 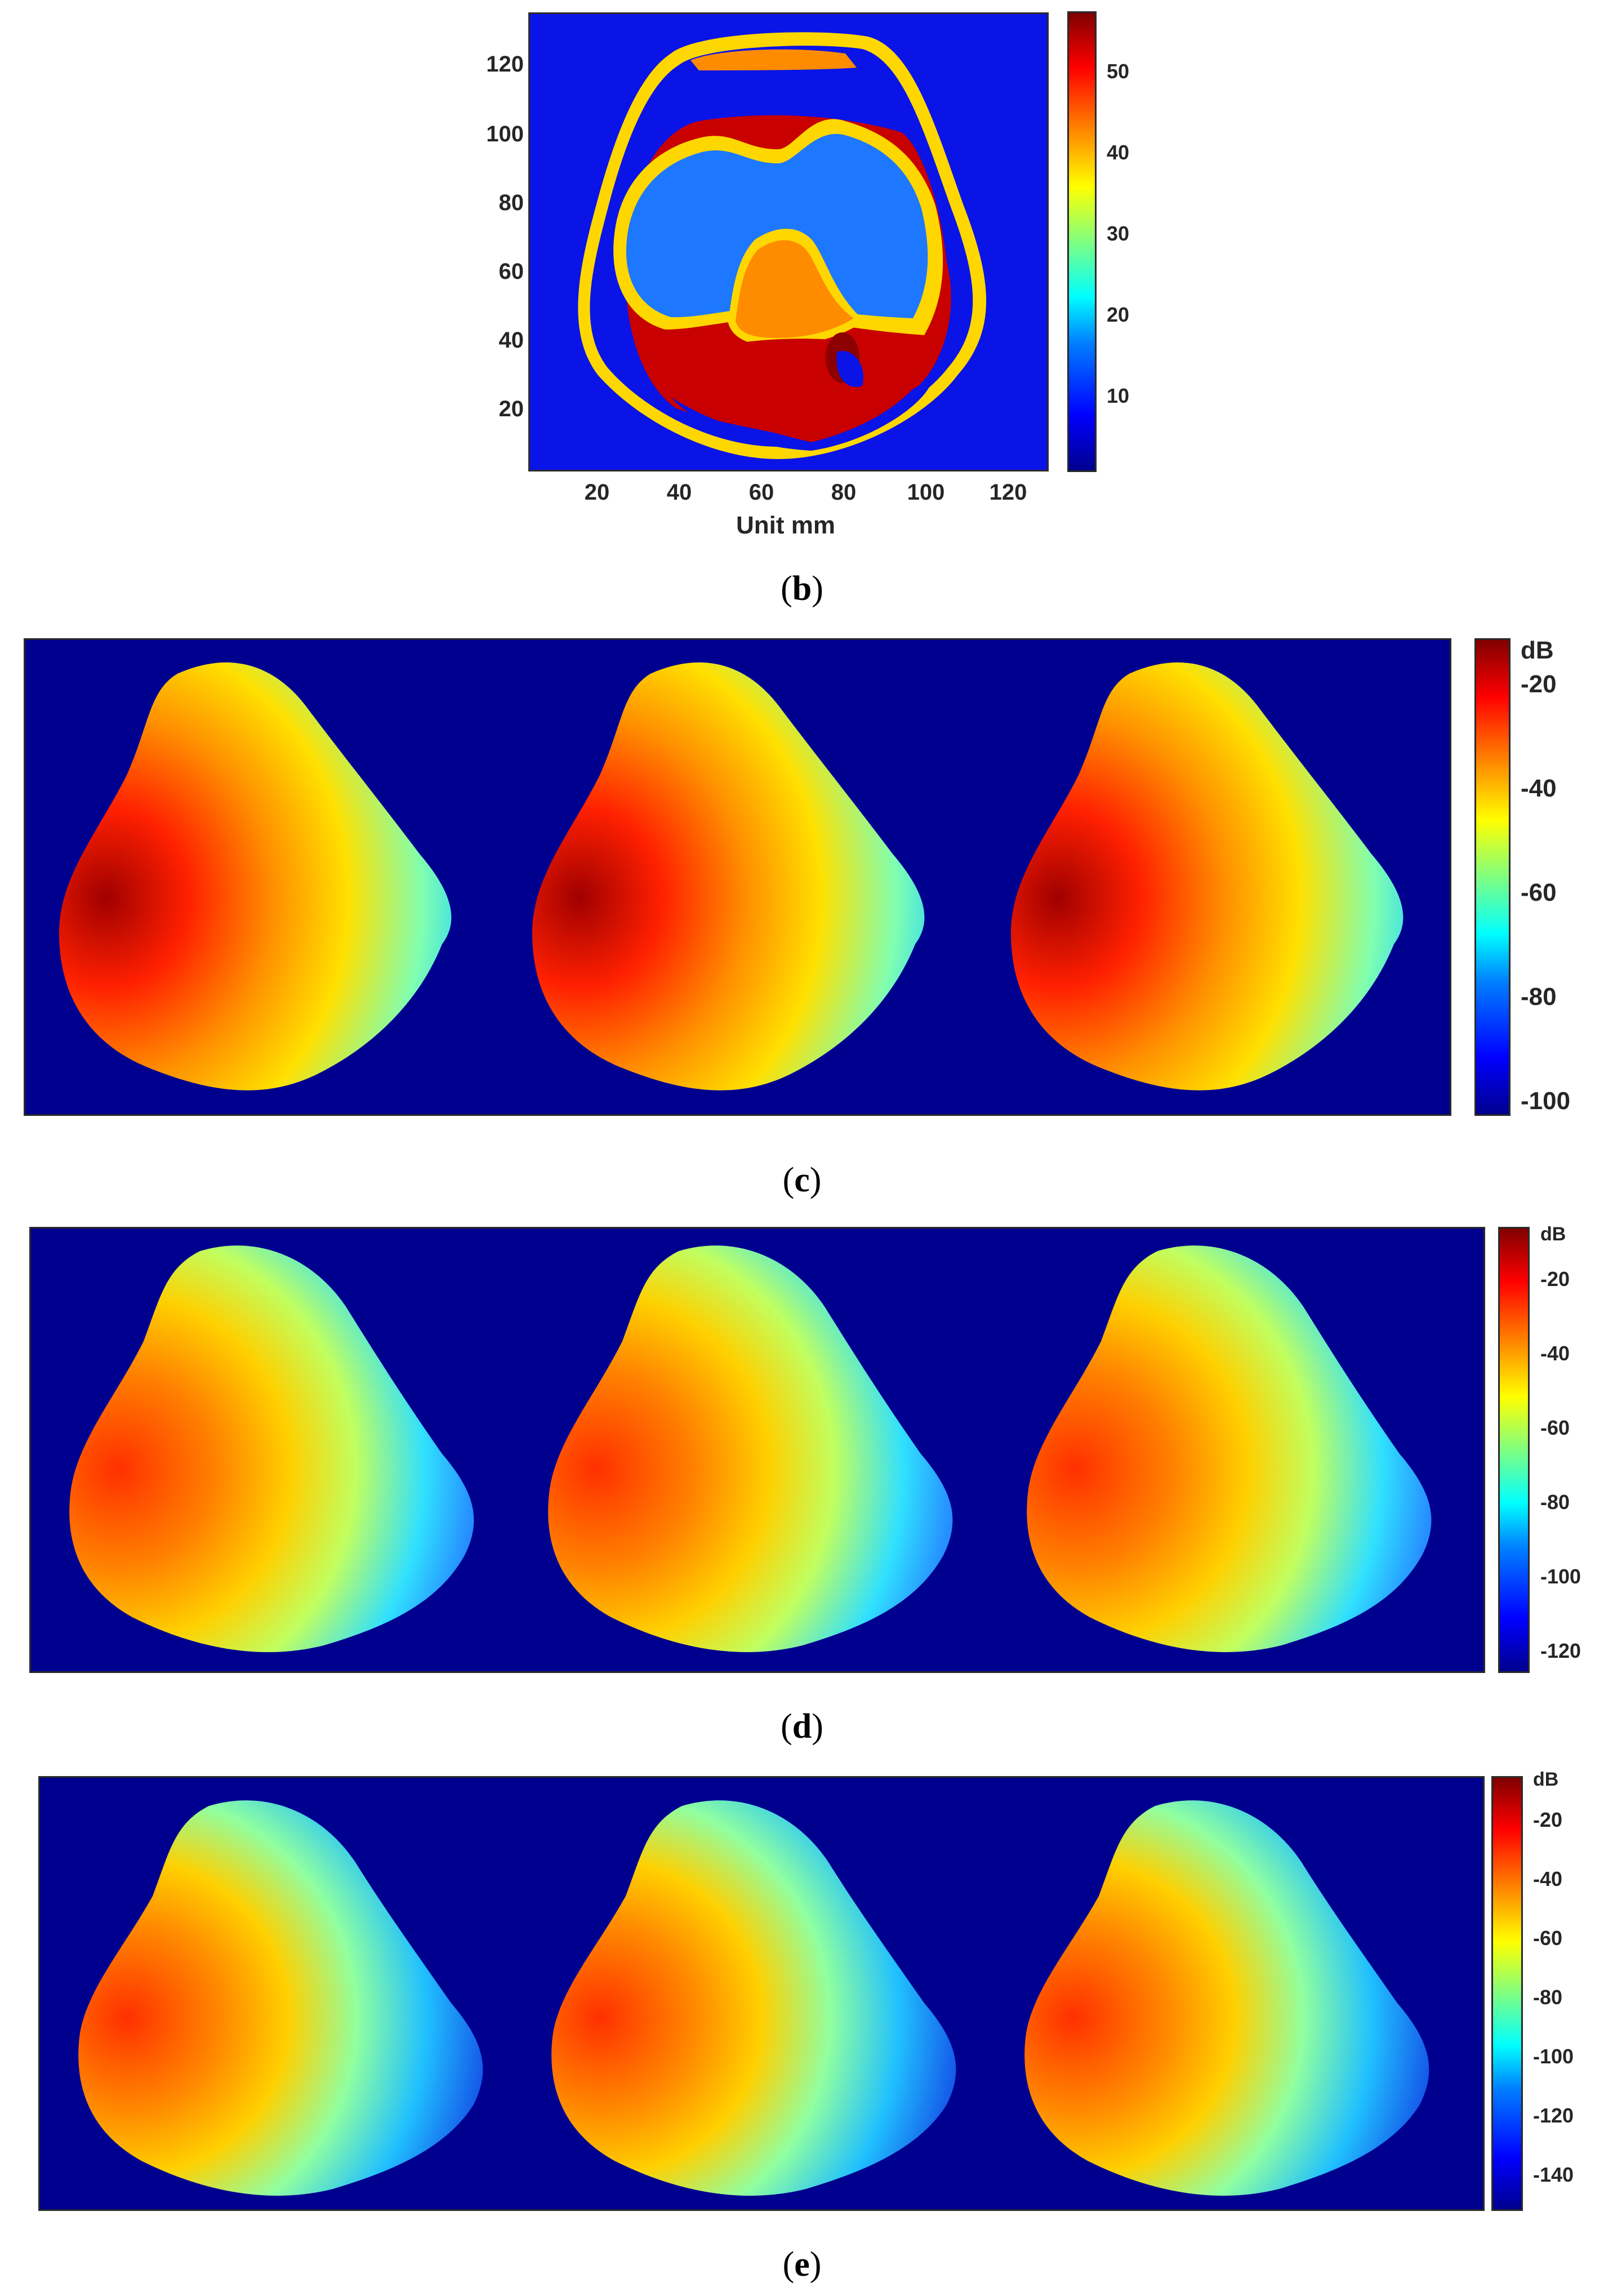 I want to click on tendon-region, so click(x=773, y=59).